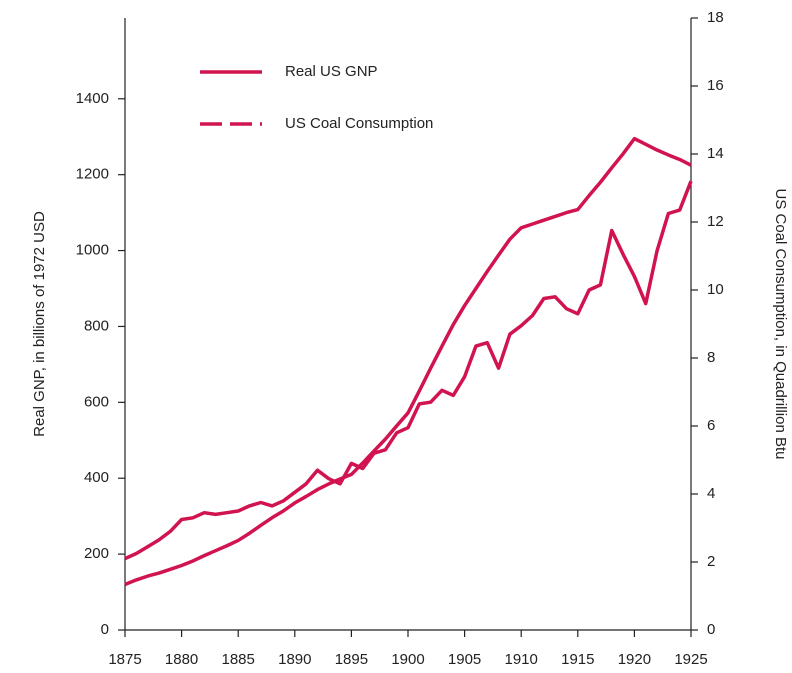  What do you see at coordinates (521, 659) in the screenshot?
I see `x-tick-label: 1910` at bounding box center [521, 659].